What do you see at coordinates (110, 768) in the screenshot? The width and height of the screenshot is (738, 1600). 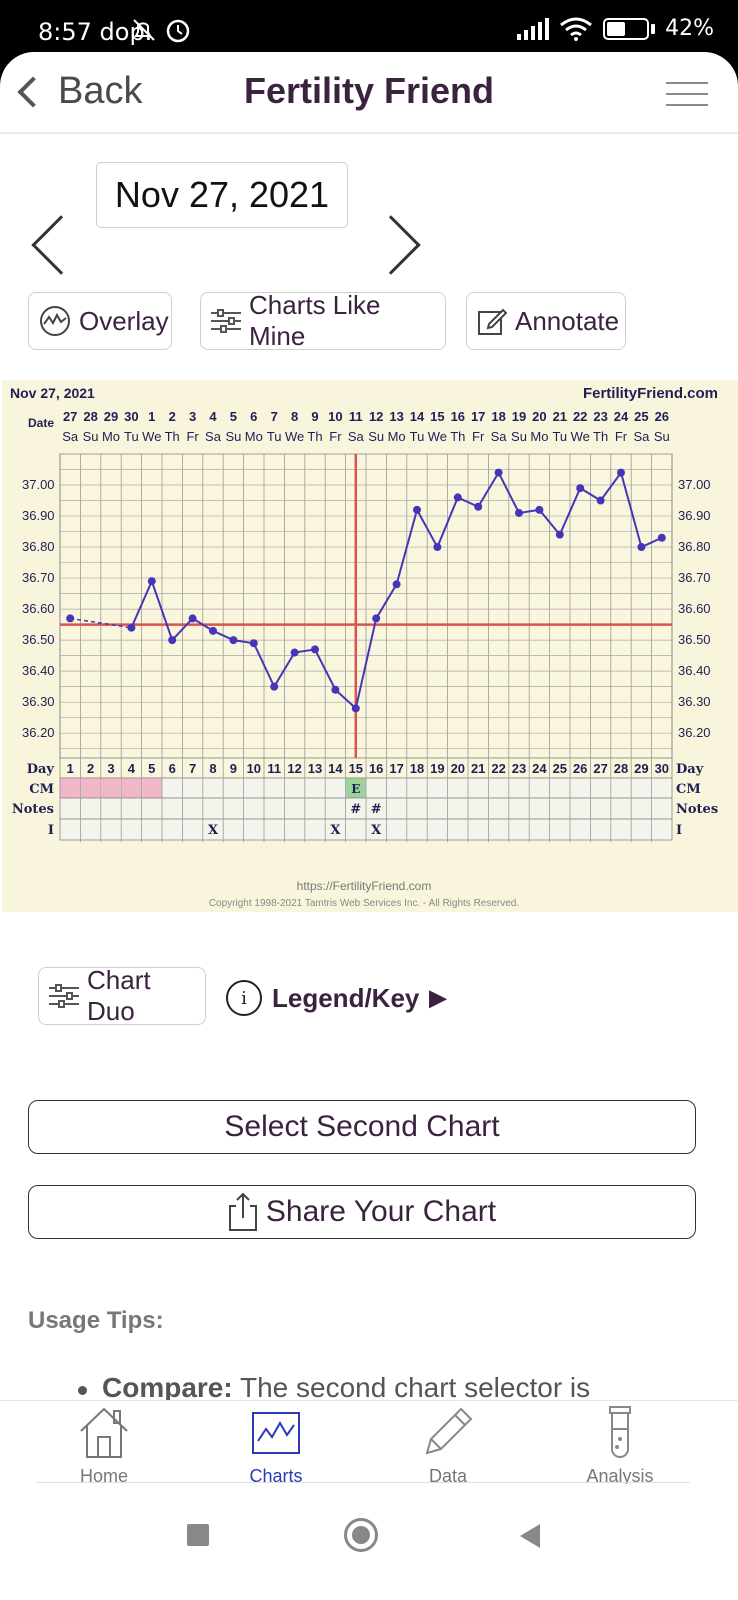 I see `day-number: 3` at bounding box center [110, 768].